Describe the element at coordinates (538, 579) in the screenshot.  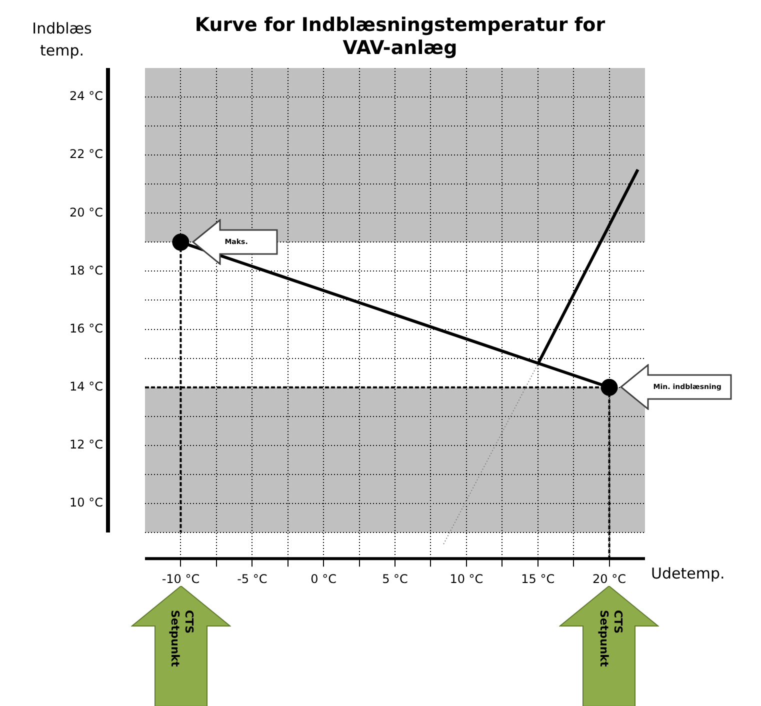
I see `x-tick-label: 15 °C` at that location.